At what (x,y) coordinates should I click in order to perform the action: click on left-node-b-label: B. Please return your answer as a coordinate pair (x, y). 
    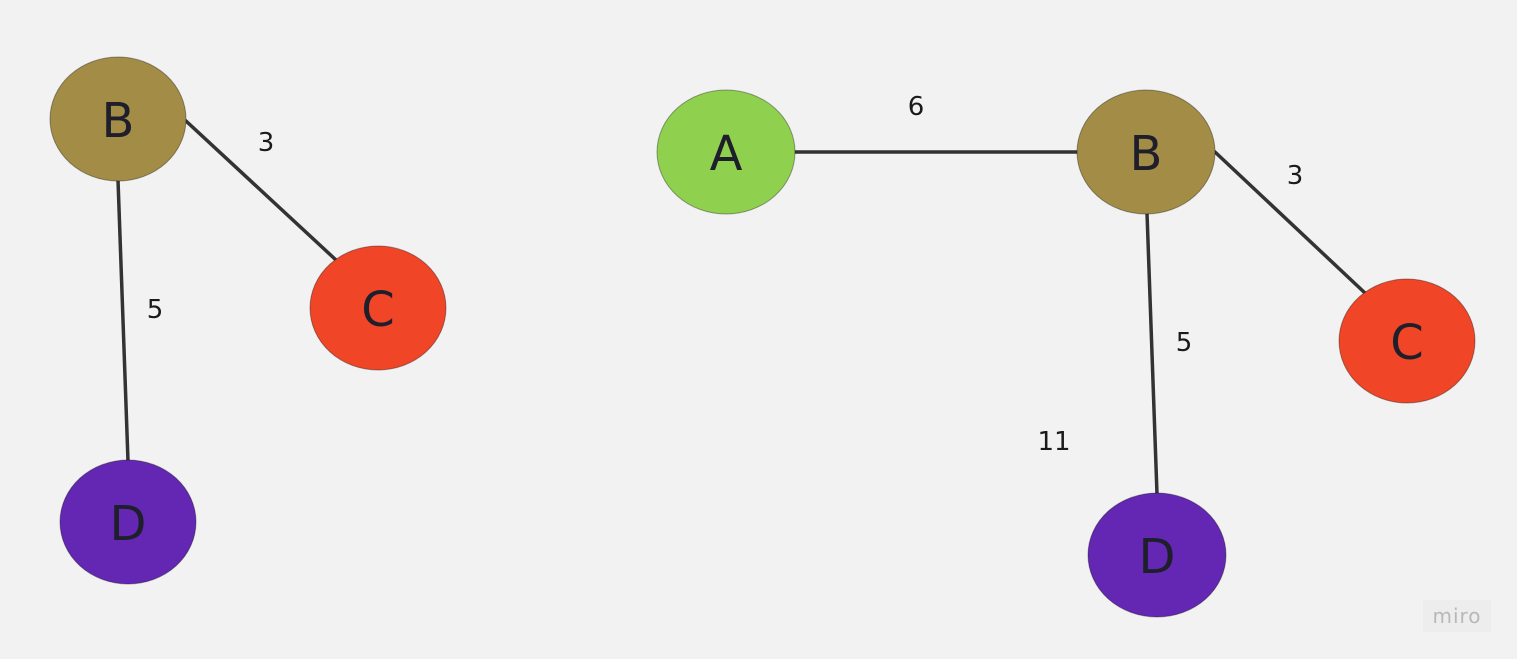
    Looking at the image, I should click on (118, 121).